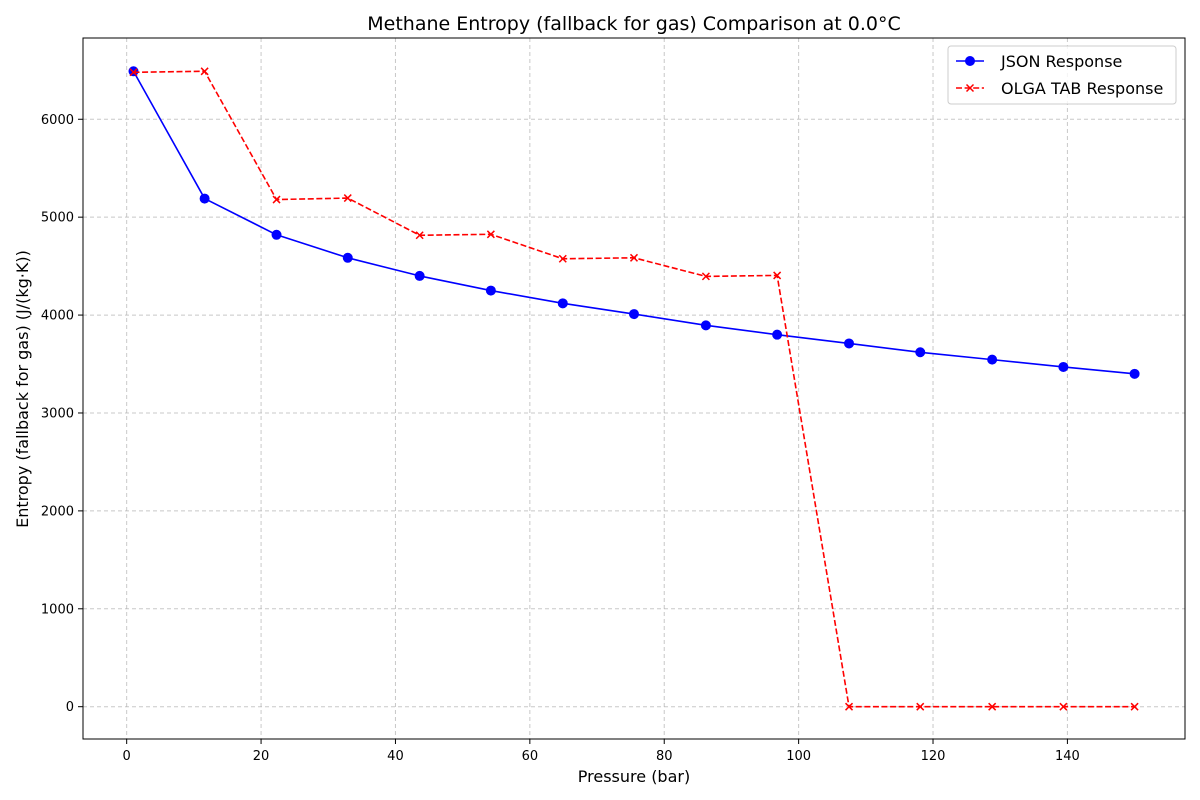 Image resolution: width=1200 pixels, height=800 pixels. What do you see at coordinates (57, 316) in the screenshot?
I see `y-tick-label: 4000` at bounding box center [57, 316].